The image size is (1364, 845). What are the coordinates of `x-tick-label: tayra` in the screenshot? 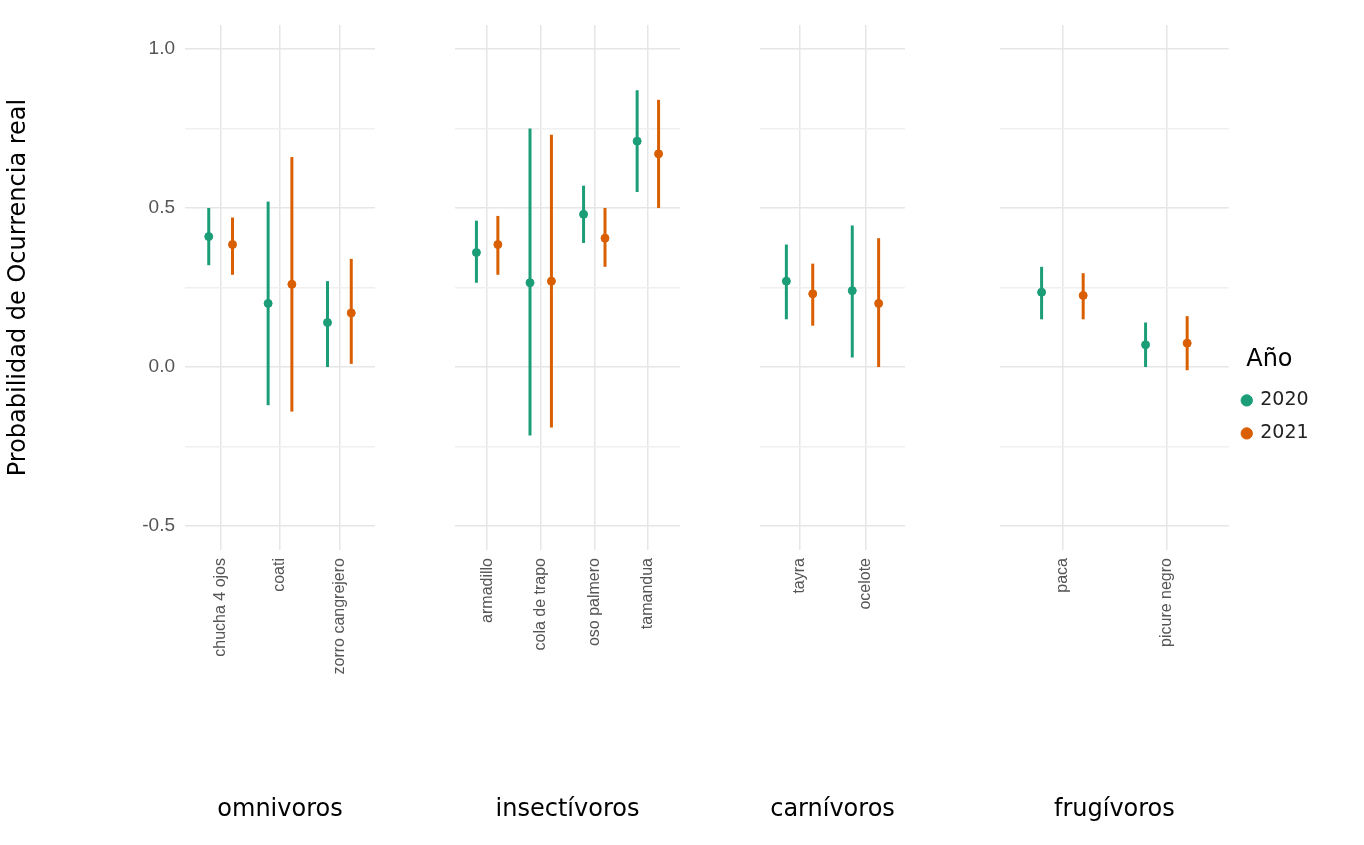 It's located at (798, 575).